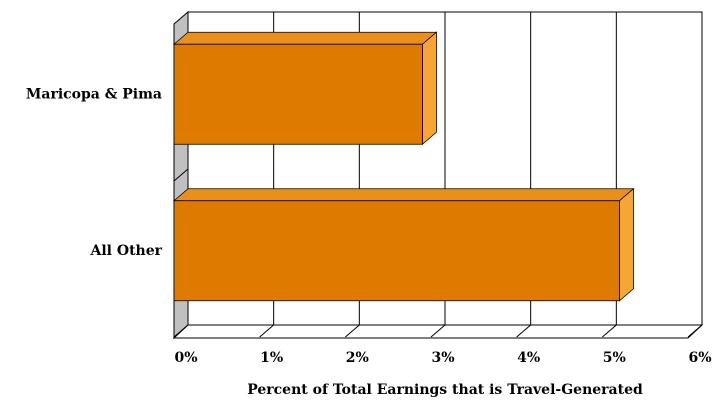 Image resolution: width=715 pixels, height=404 pixels. I want to click on x-tick-label: 5%, so click(614, 358).